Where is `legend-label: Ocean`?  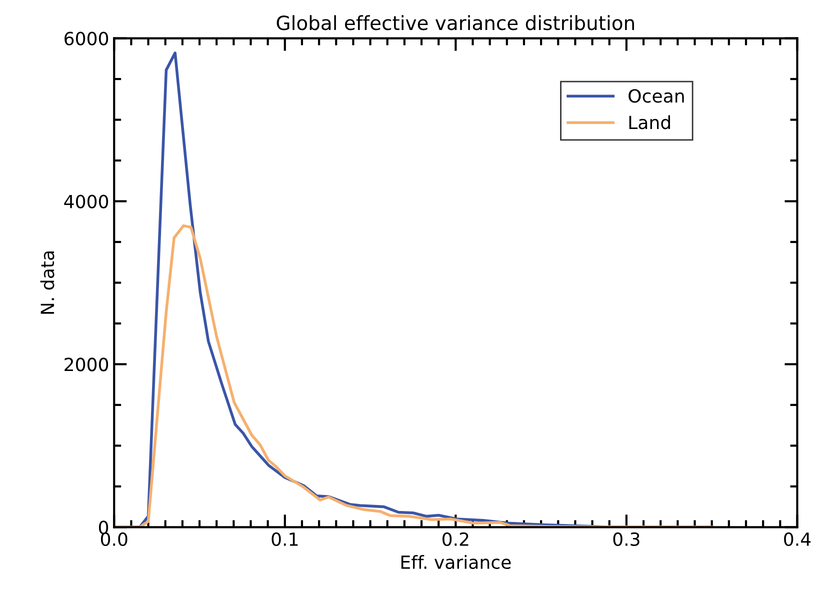 legend-label: Ocean is located at coordinates (656, 96).